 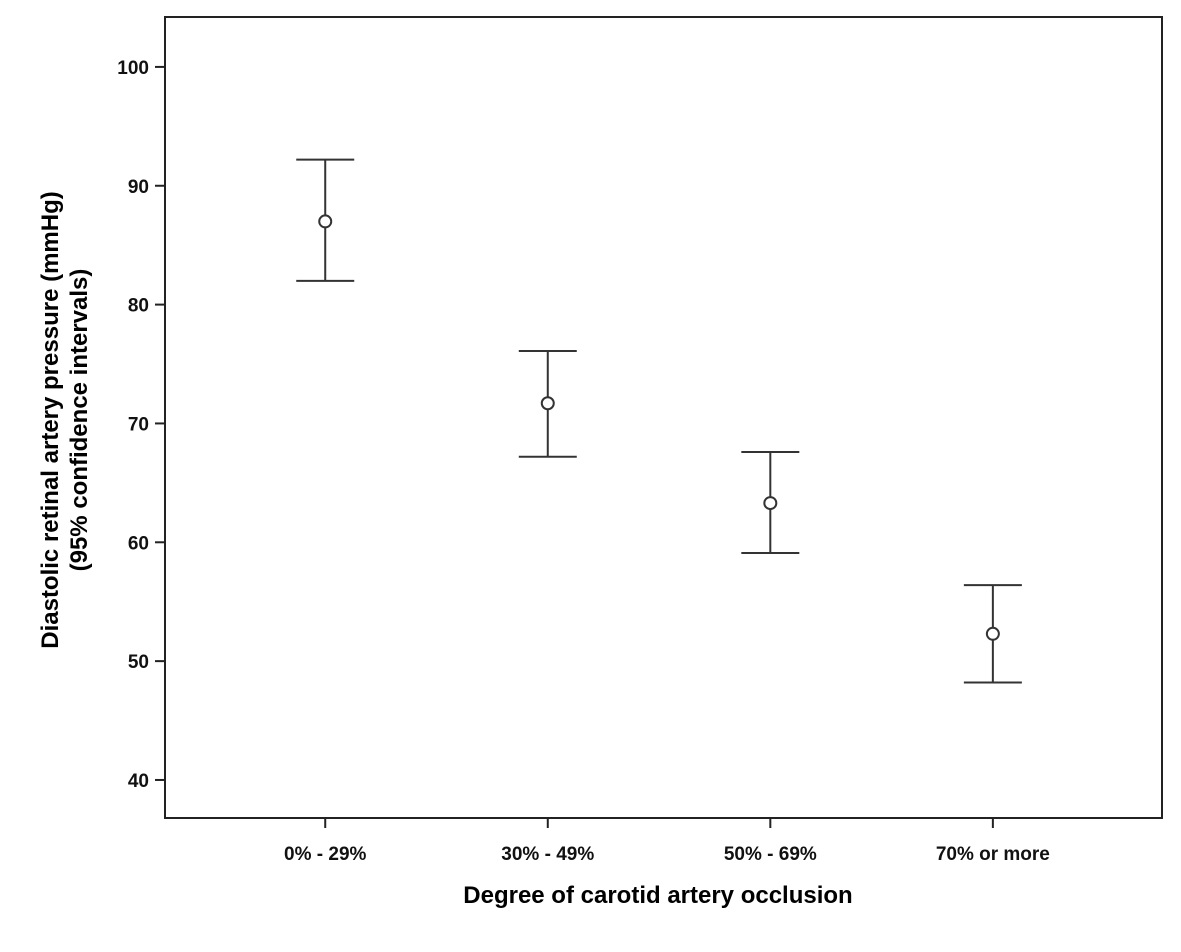 What do you see at coordinates (657, 895) in the screenshot?
I see `x-axis-title: Degree of carotid artery occlusion` at bounding box center [657, 895].